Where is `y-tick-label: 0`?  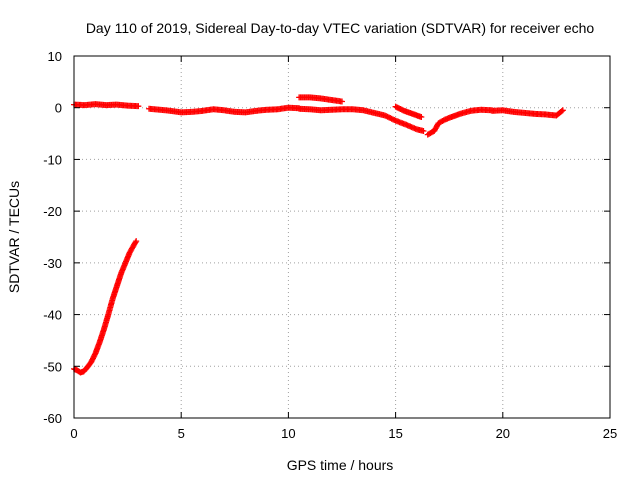
y-tick-label: 0 is located at coordinates (58, 108).